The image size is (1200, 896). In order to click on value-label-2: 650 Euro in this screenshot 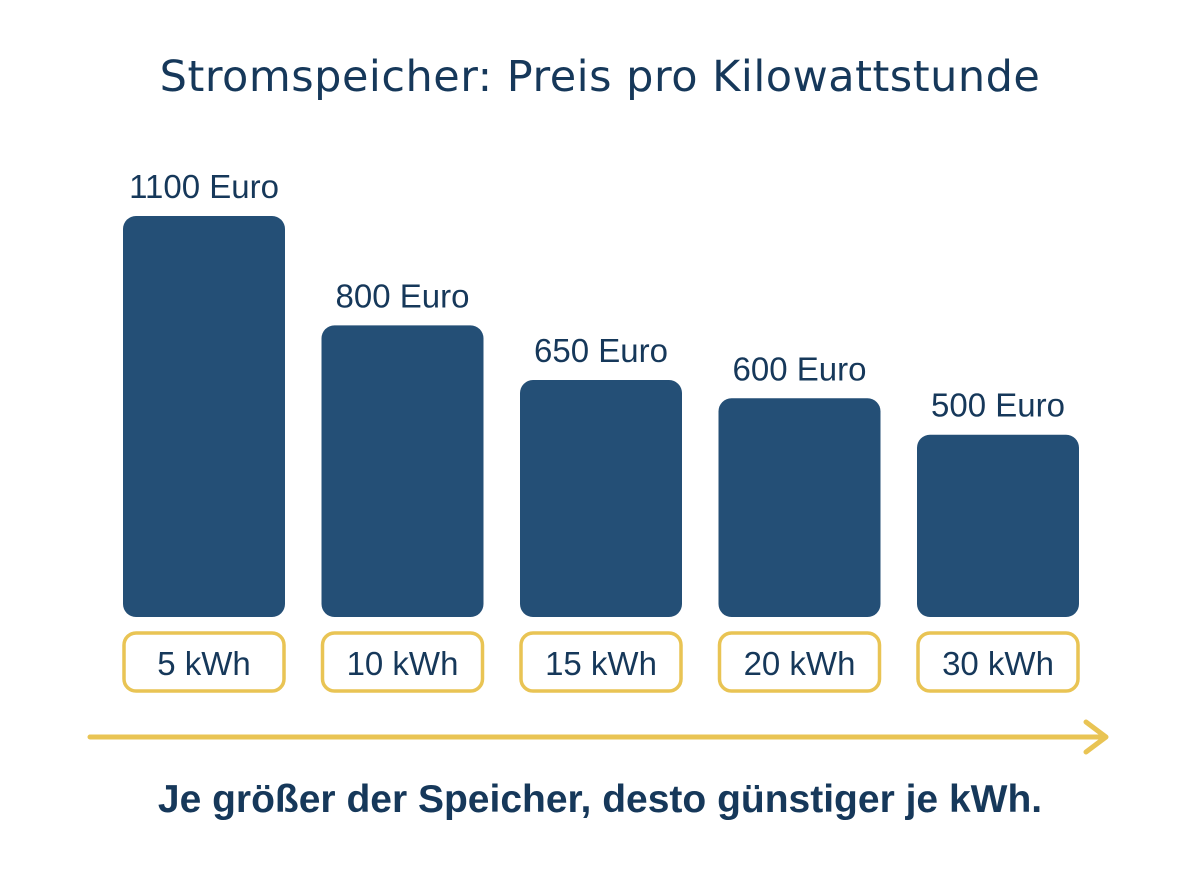, I will do `click(601, 350)`.